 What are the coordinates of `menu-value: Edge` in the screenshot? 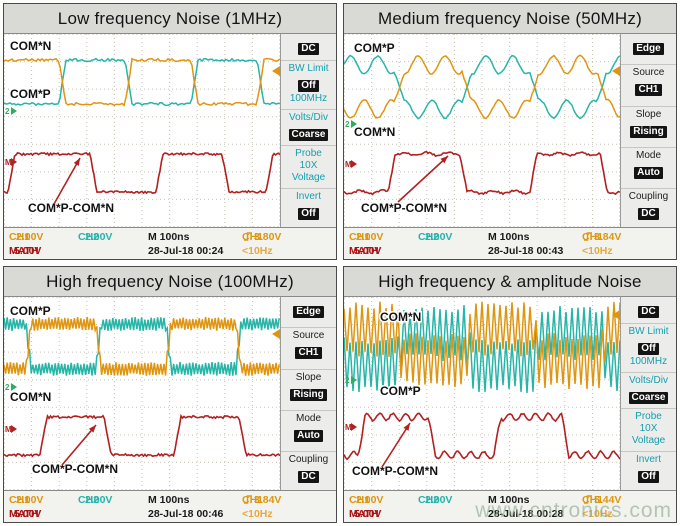 It's located at (308, 312).